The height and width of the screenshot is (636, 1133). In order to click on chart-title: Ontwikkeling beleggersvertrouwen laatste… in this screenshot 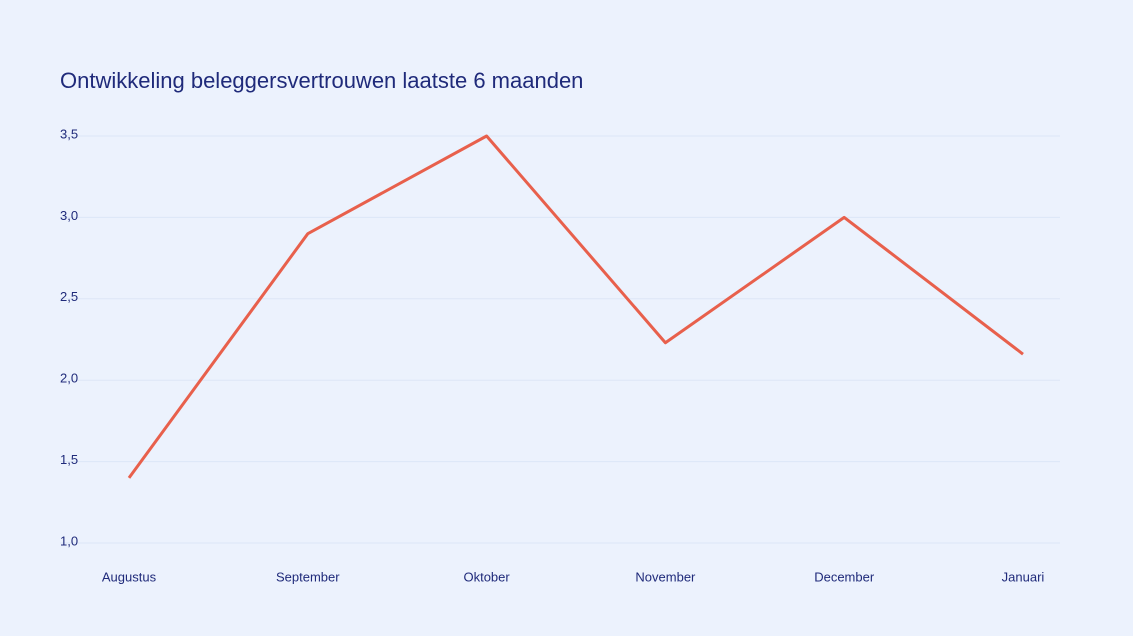, I will do `click(321, 80)`.